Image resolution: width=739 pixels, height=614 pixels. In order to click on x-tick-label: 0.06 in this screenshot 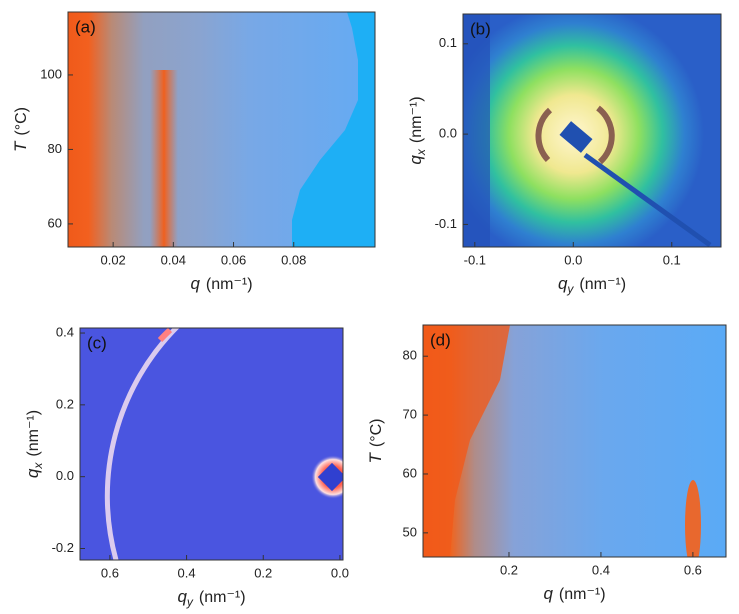, I will do `click(233, 259)`.